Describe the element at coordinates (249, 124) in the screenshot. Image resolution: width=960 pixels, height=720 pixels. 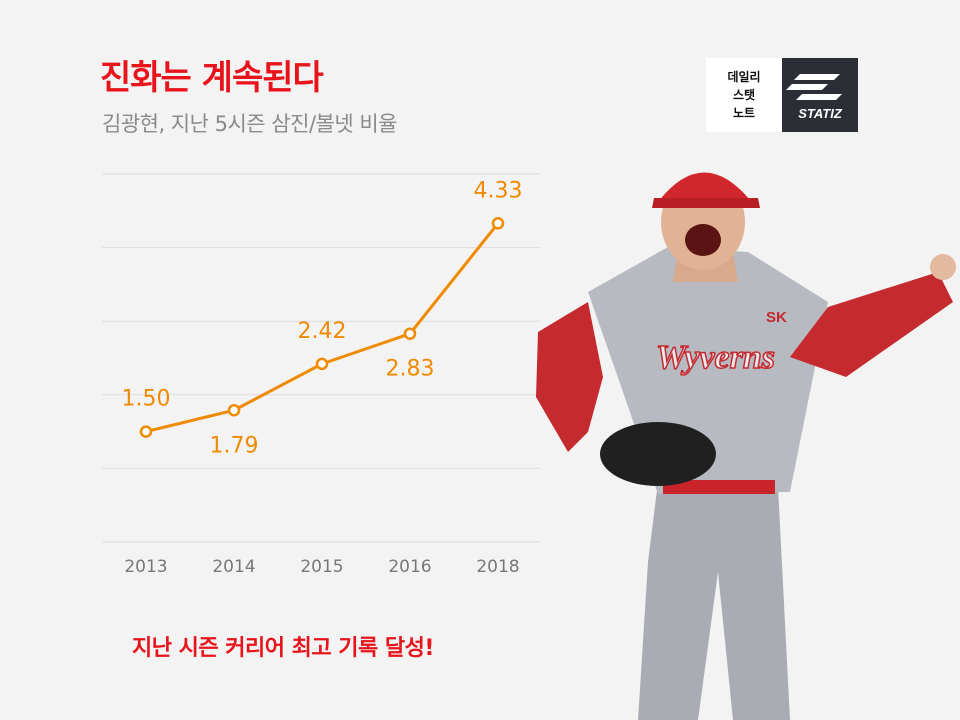
I see `chart-subtitle: 김광현, 지난 5시즌 삼진/볼넷 비율` at that location.